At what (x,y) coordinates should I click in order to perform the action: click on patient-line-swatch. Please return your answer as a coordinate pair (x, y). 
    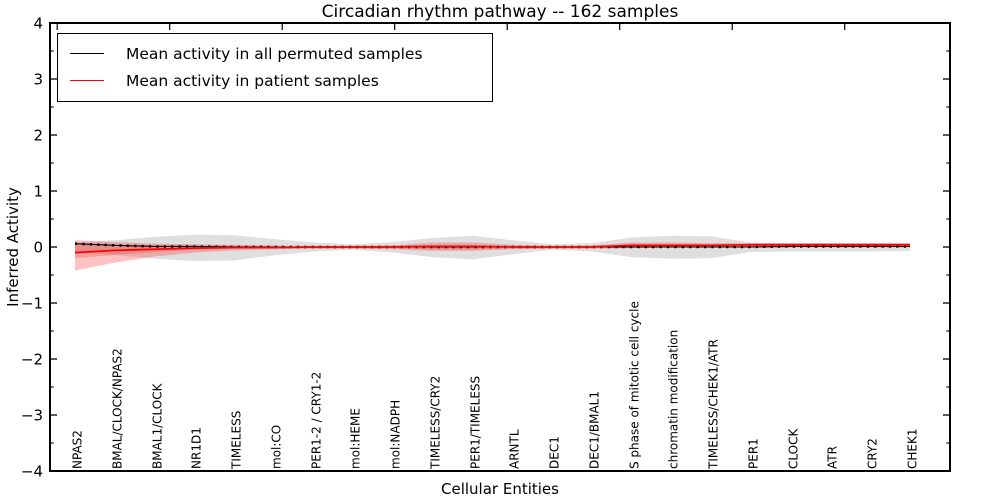
    Looking at the image, I should click on (87, 80).